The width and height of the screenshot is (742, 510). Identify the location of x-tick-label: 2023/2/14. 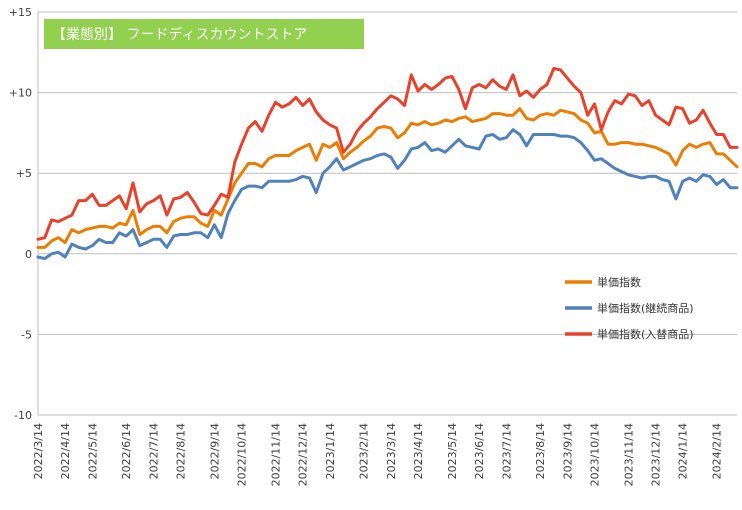
(364, 451).